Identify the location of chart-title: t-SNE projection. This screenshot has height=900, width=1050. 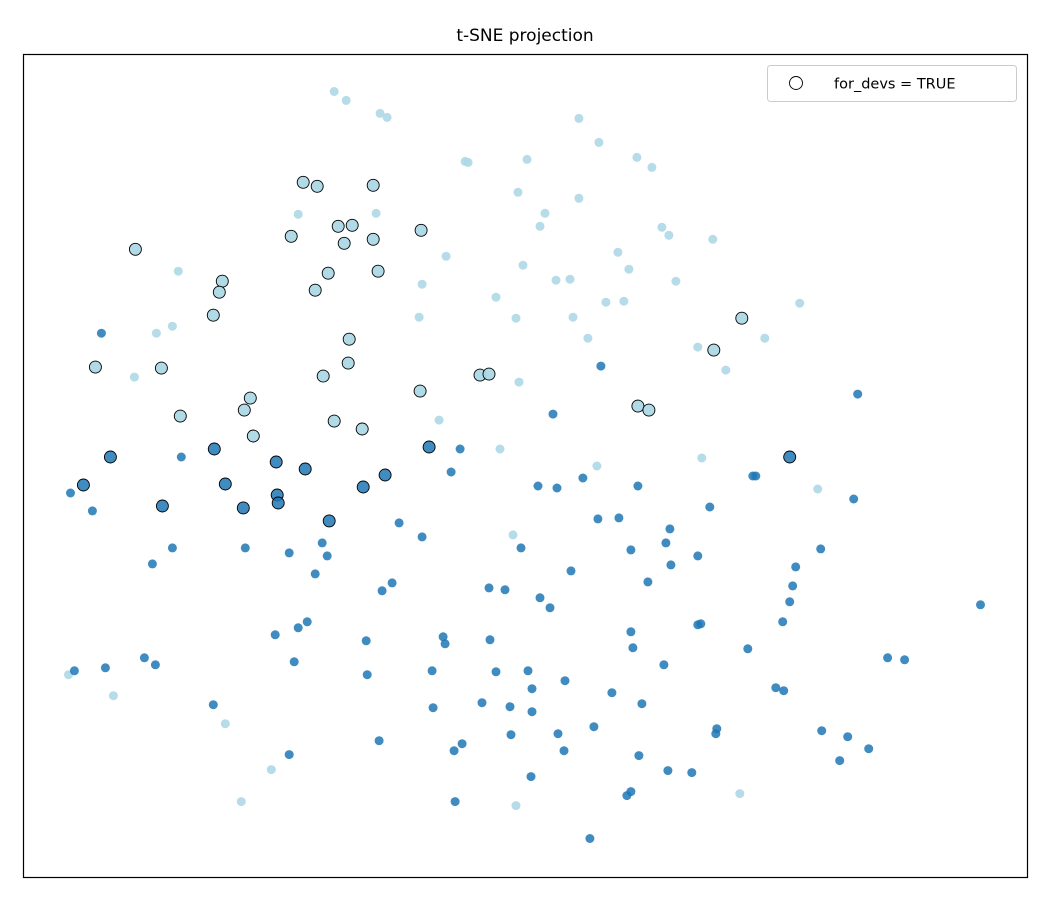
(524, 36).